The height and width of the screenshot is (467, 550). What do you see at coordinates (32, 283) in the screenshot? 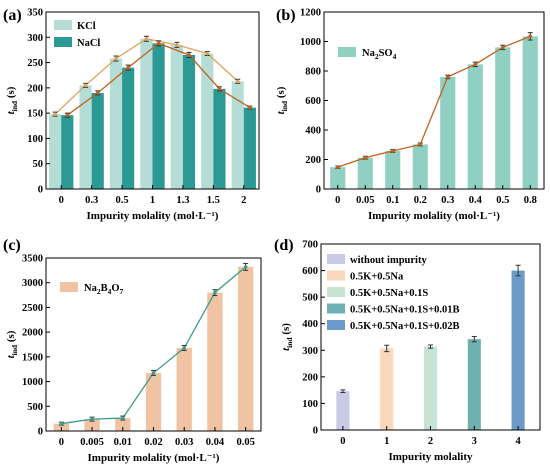
I see `y-tick-label: 3000` at bounding box center [32, 283].